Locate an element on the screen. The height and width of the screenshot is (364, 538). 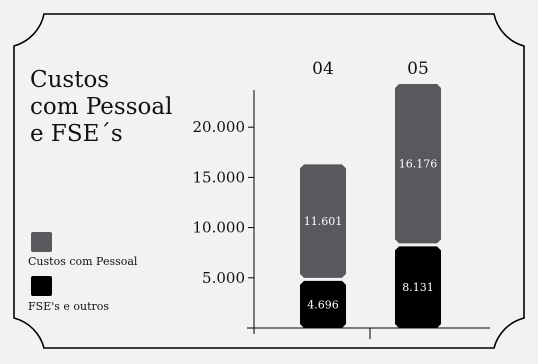
legend: Custos com Pessoal FSE's e outros is located at coordinates (83, 272).